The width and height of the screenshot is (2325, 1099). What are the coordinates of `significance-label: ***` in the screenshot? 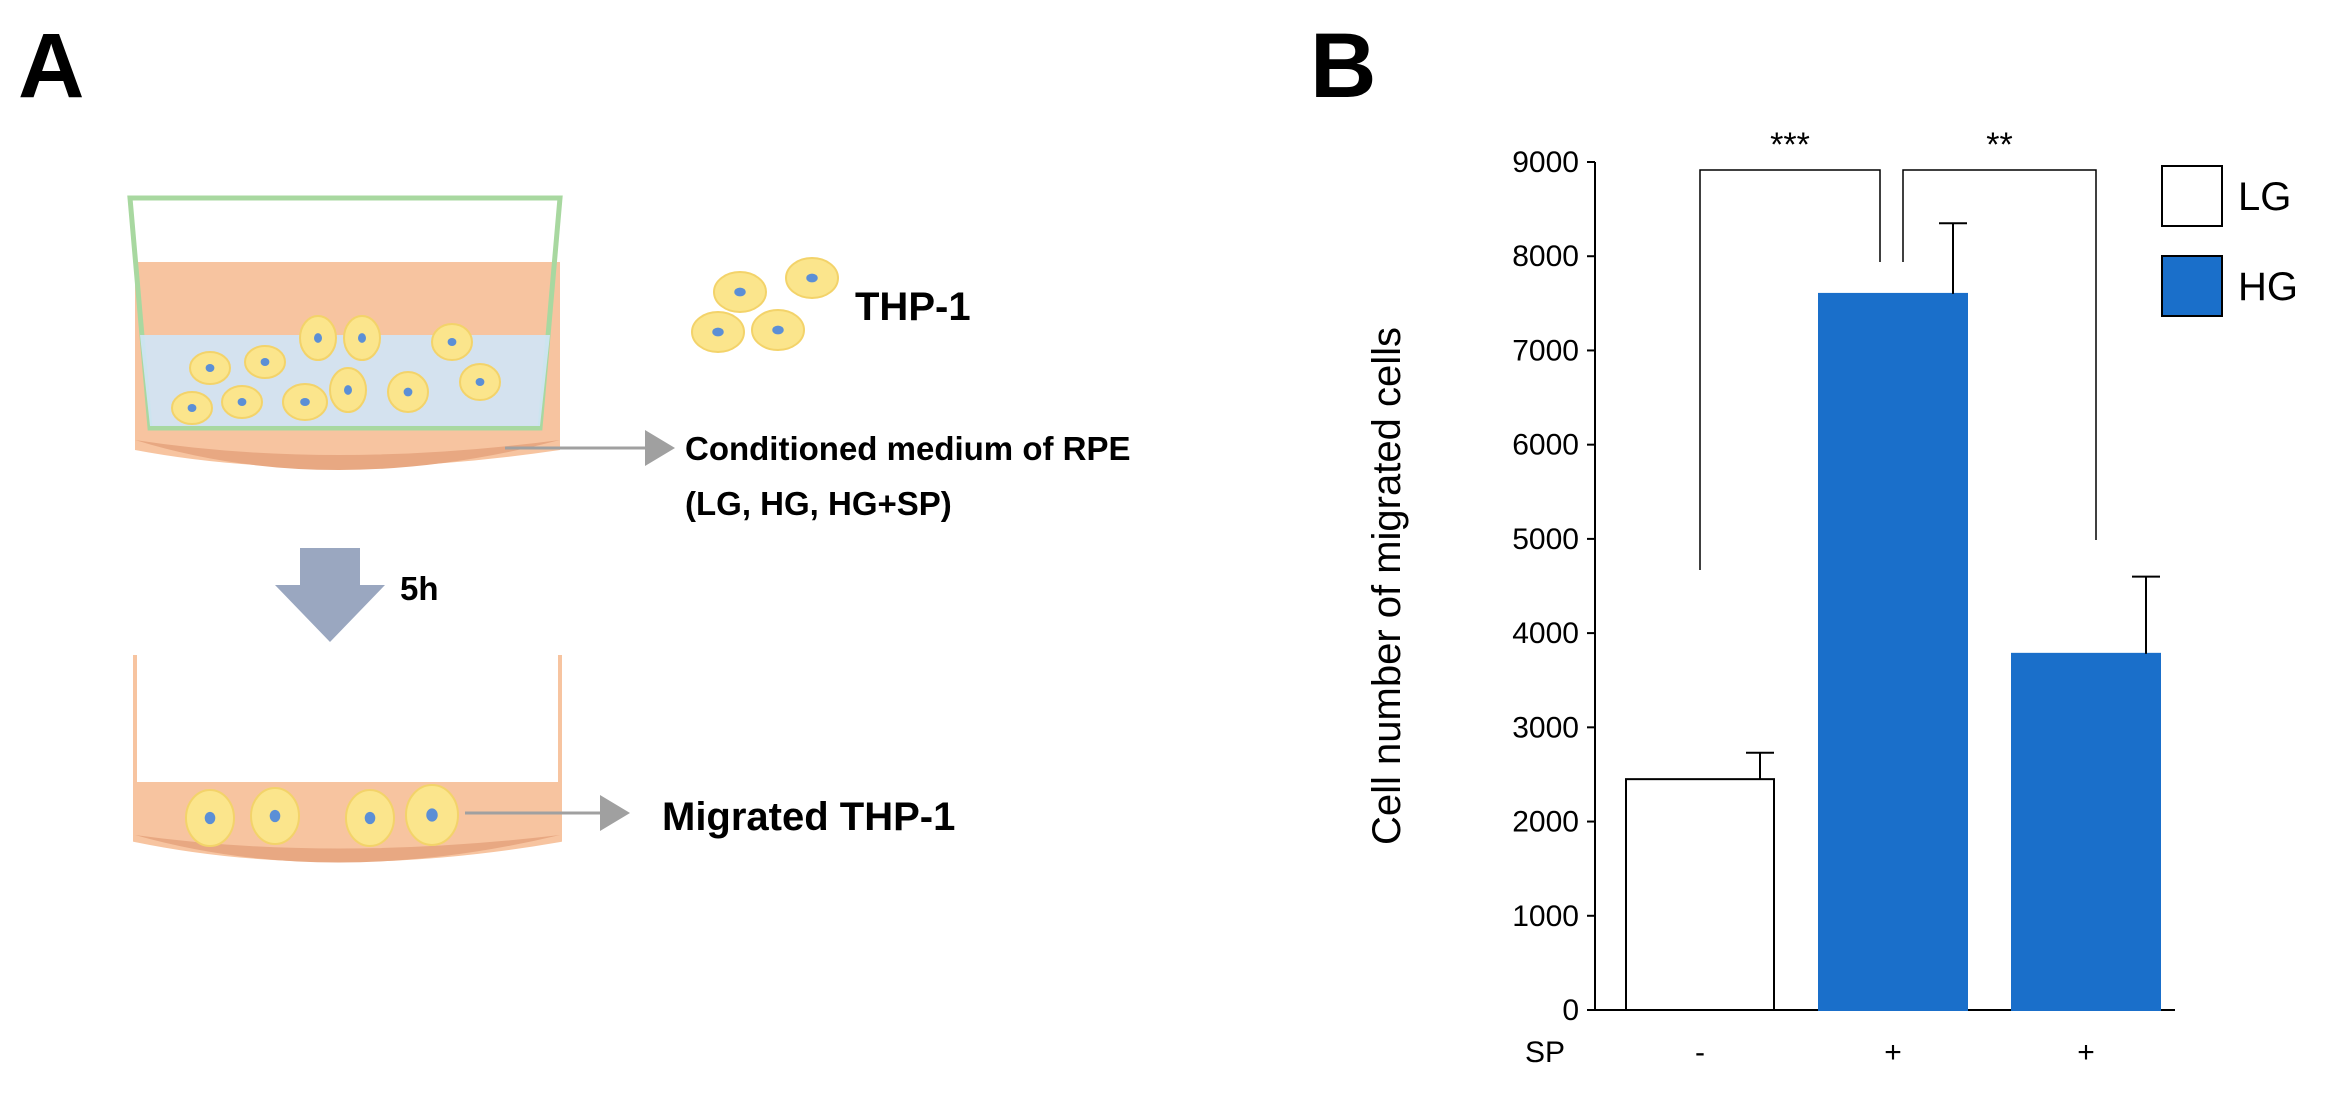 It's located at (1790, 145).